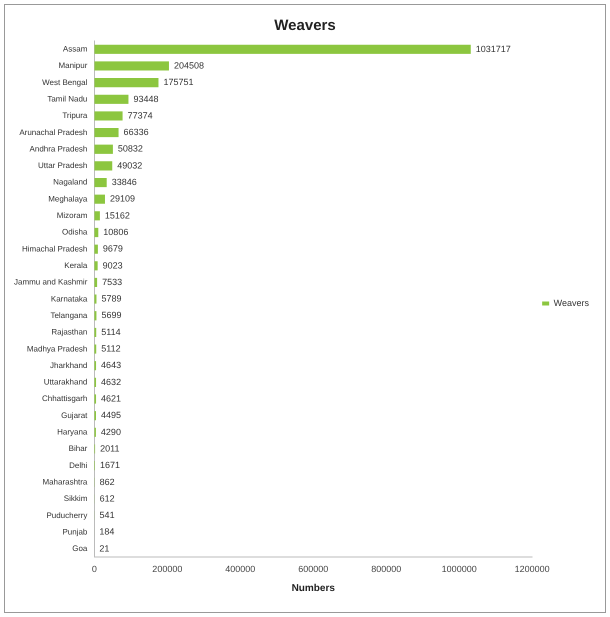  What do you see at coordinates (73, 65) in the screenshot?
I see `y-tick-label: Manipur` at bounding box center [73, 65].